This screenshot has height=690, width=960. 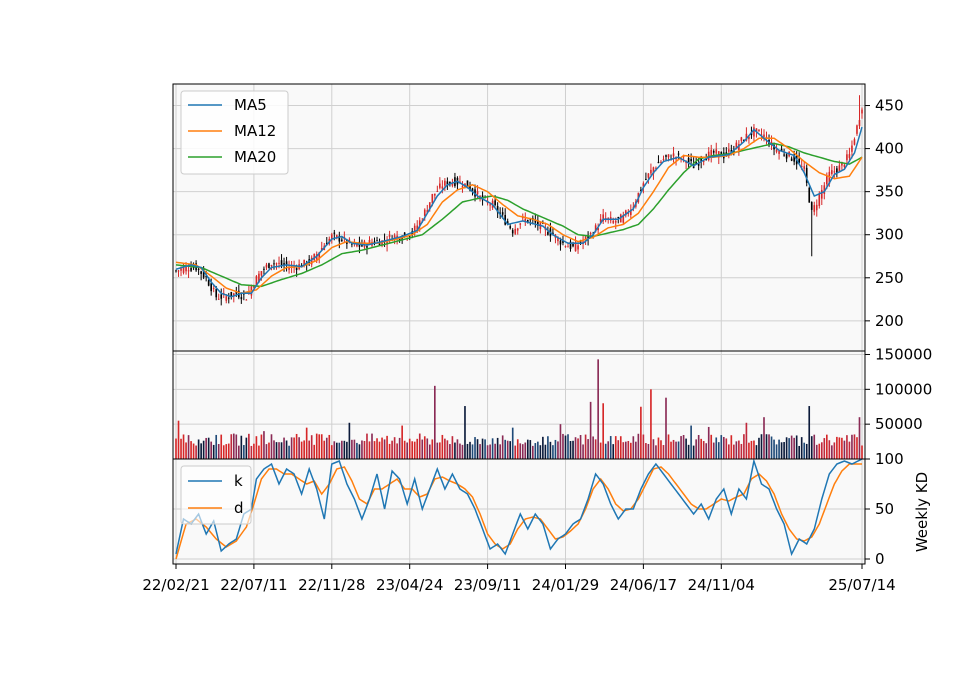 What do you see at coordinates (216, 495) in the screenshot?
I see `kd-legend: k d` at bounding box center [216, 495].